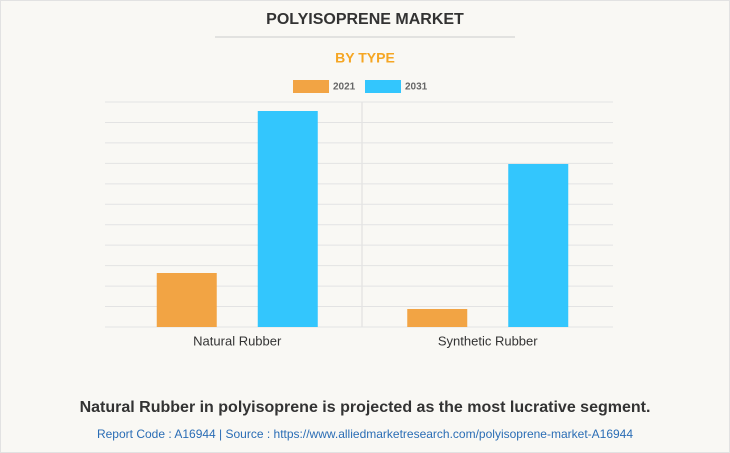 The width and height of the screenshot is (730, 453). What do you see at coordinates (344, 87) in the screenshot?
I see `legend-label: 2021` at bounding box center [344, 87].